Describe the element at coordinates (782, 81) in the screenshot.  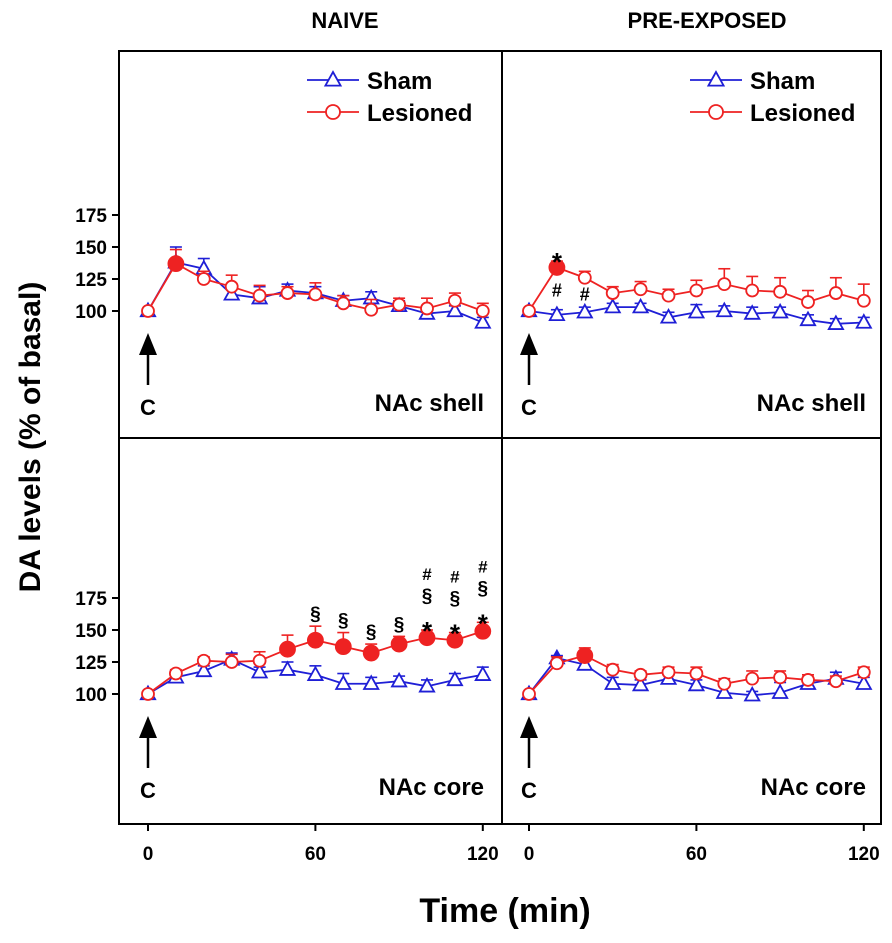
I see `legend-label: Sham` at that location.